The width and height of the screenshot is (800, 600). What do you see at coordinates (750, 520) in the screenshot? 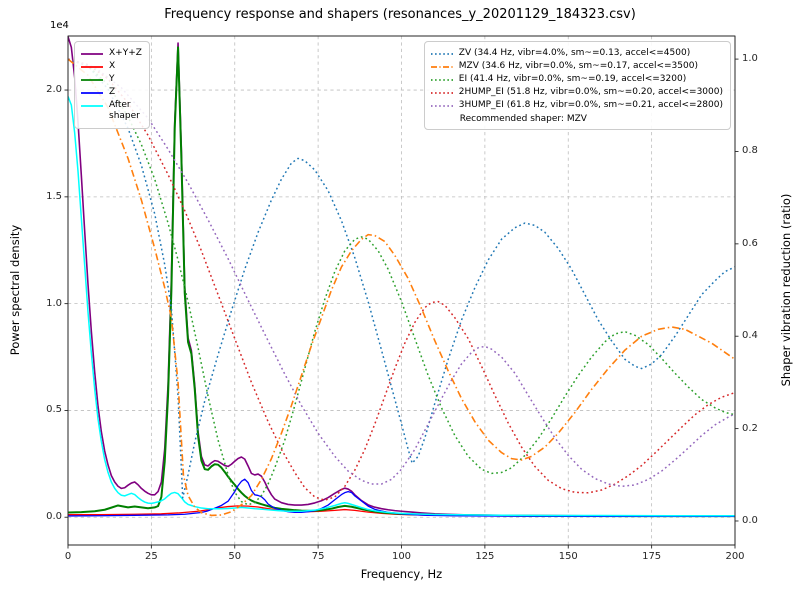
I see `y-right-tick-label: 0.0` at bounding box center [750, 520].